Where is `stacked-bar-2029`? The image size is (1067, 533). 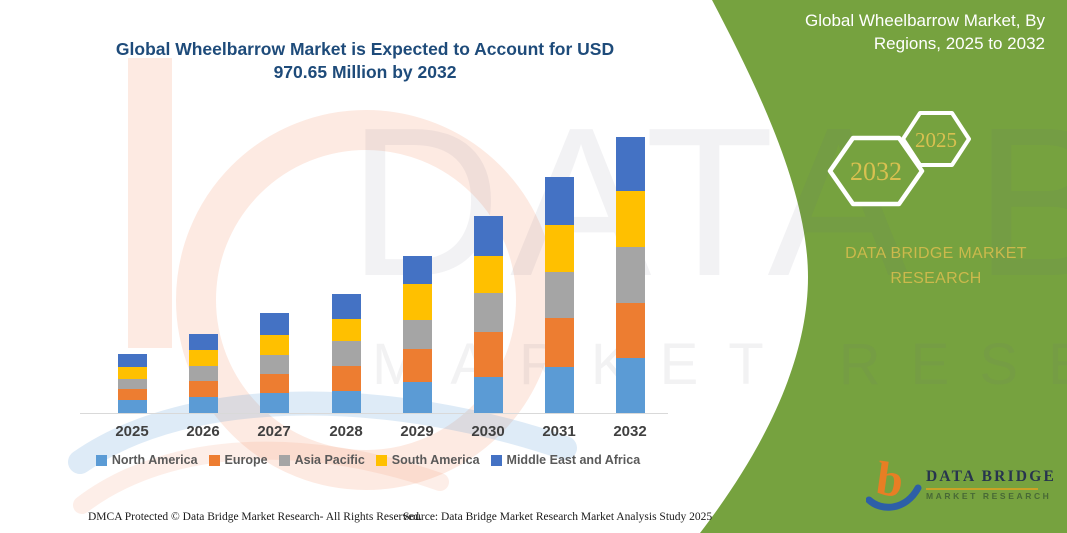
stacked-bar-2029 is located at coordinates (417, 334).